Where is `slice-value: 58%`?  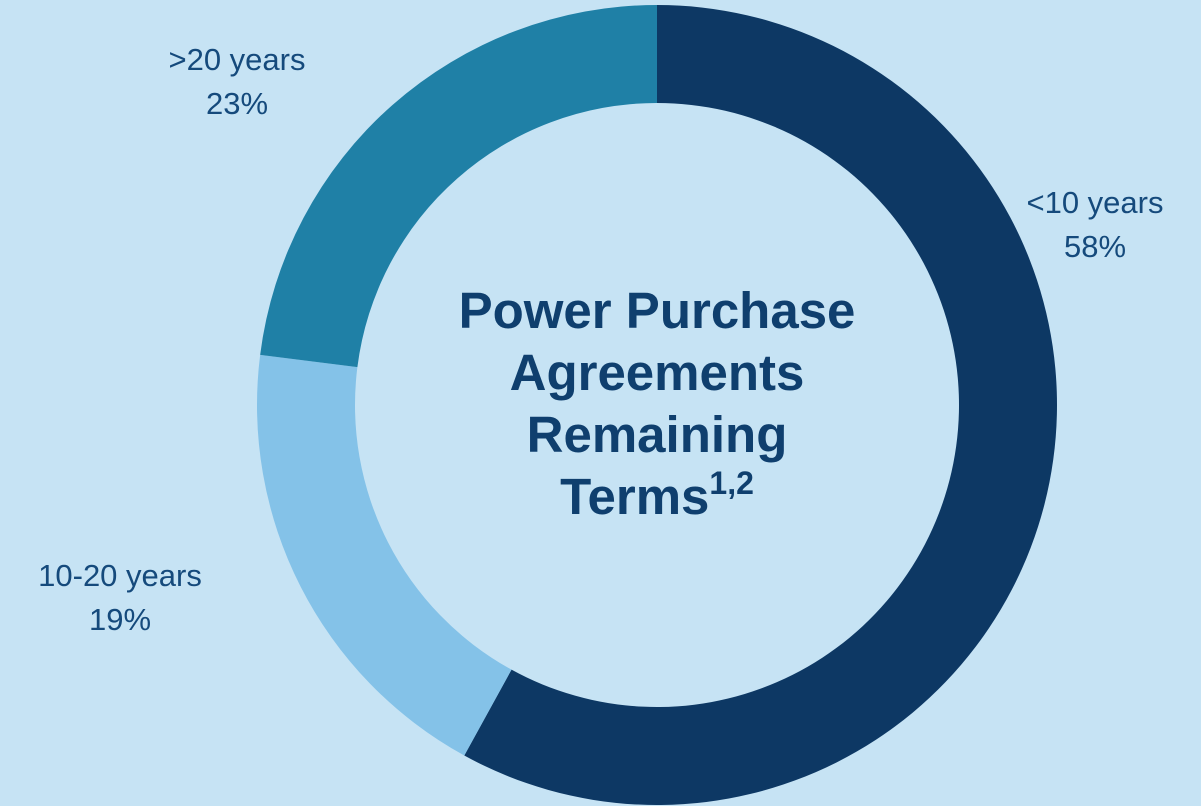
slice-value: 58% is located at coordinates (1095, 246).